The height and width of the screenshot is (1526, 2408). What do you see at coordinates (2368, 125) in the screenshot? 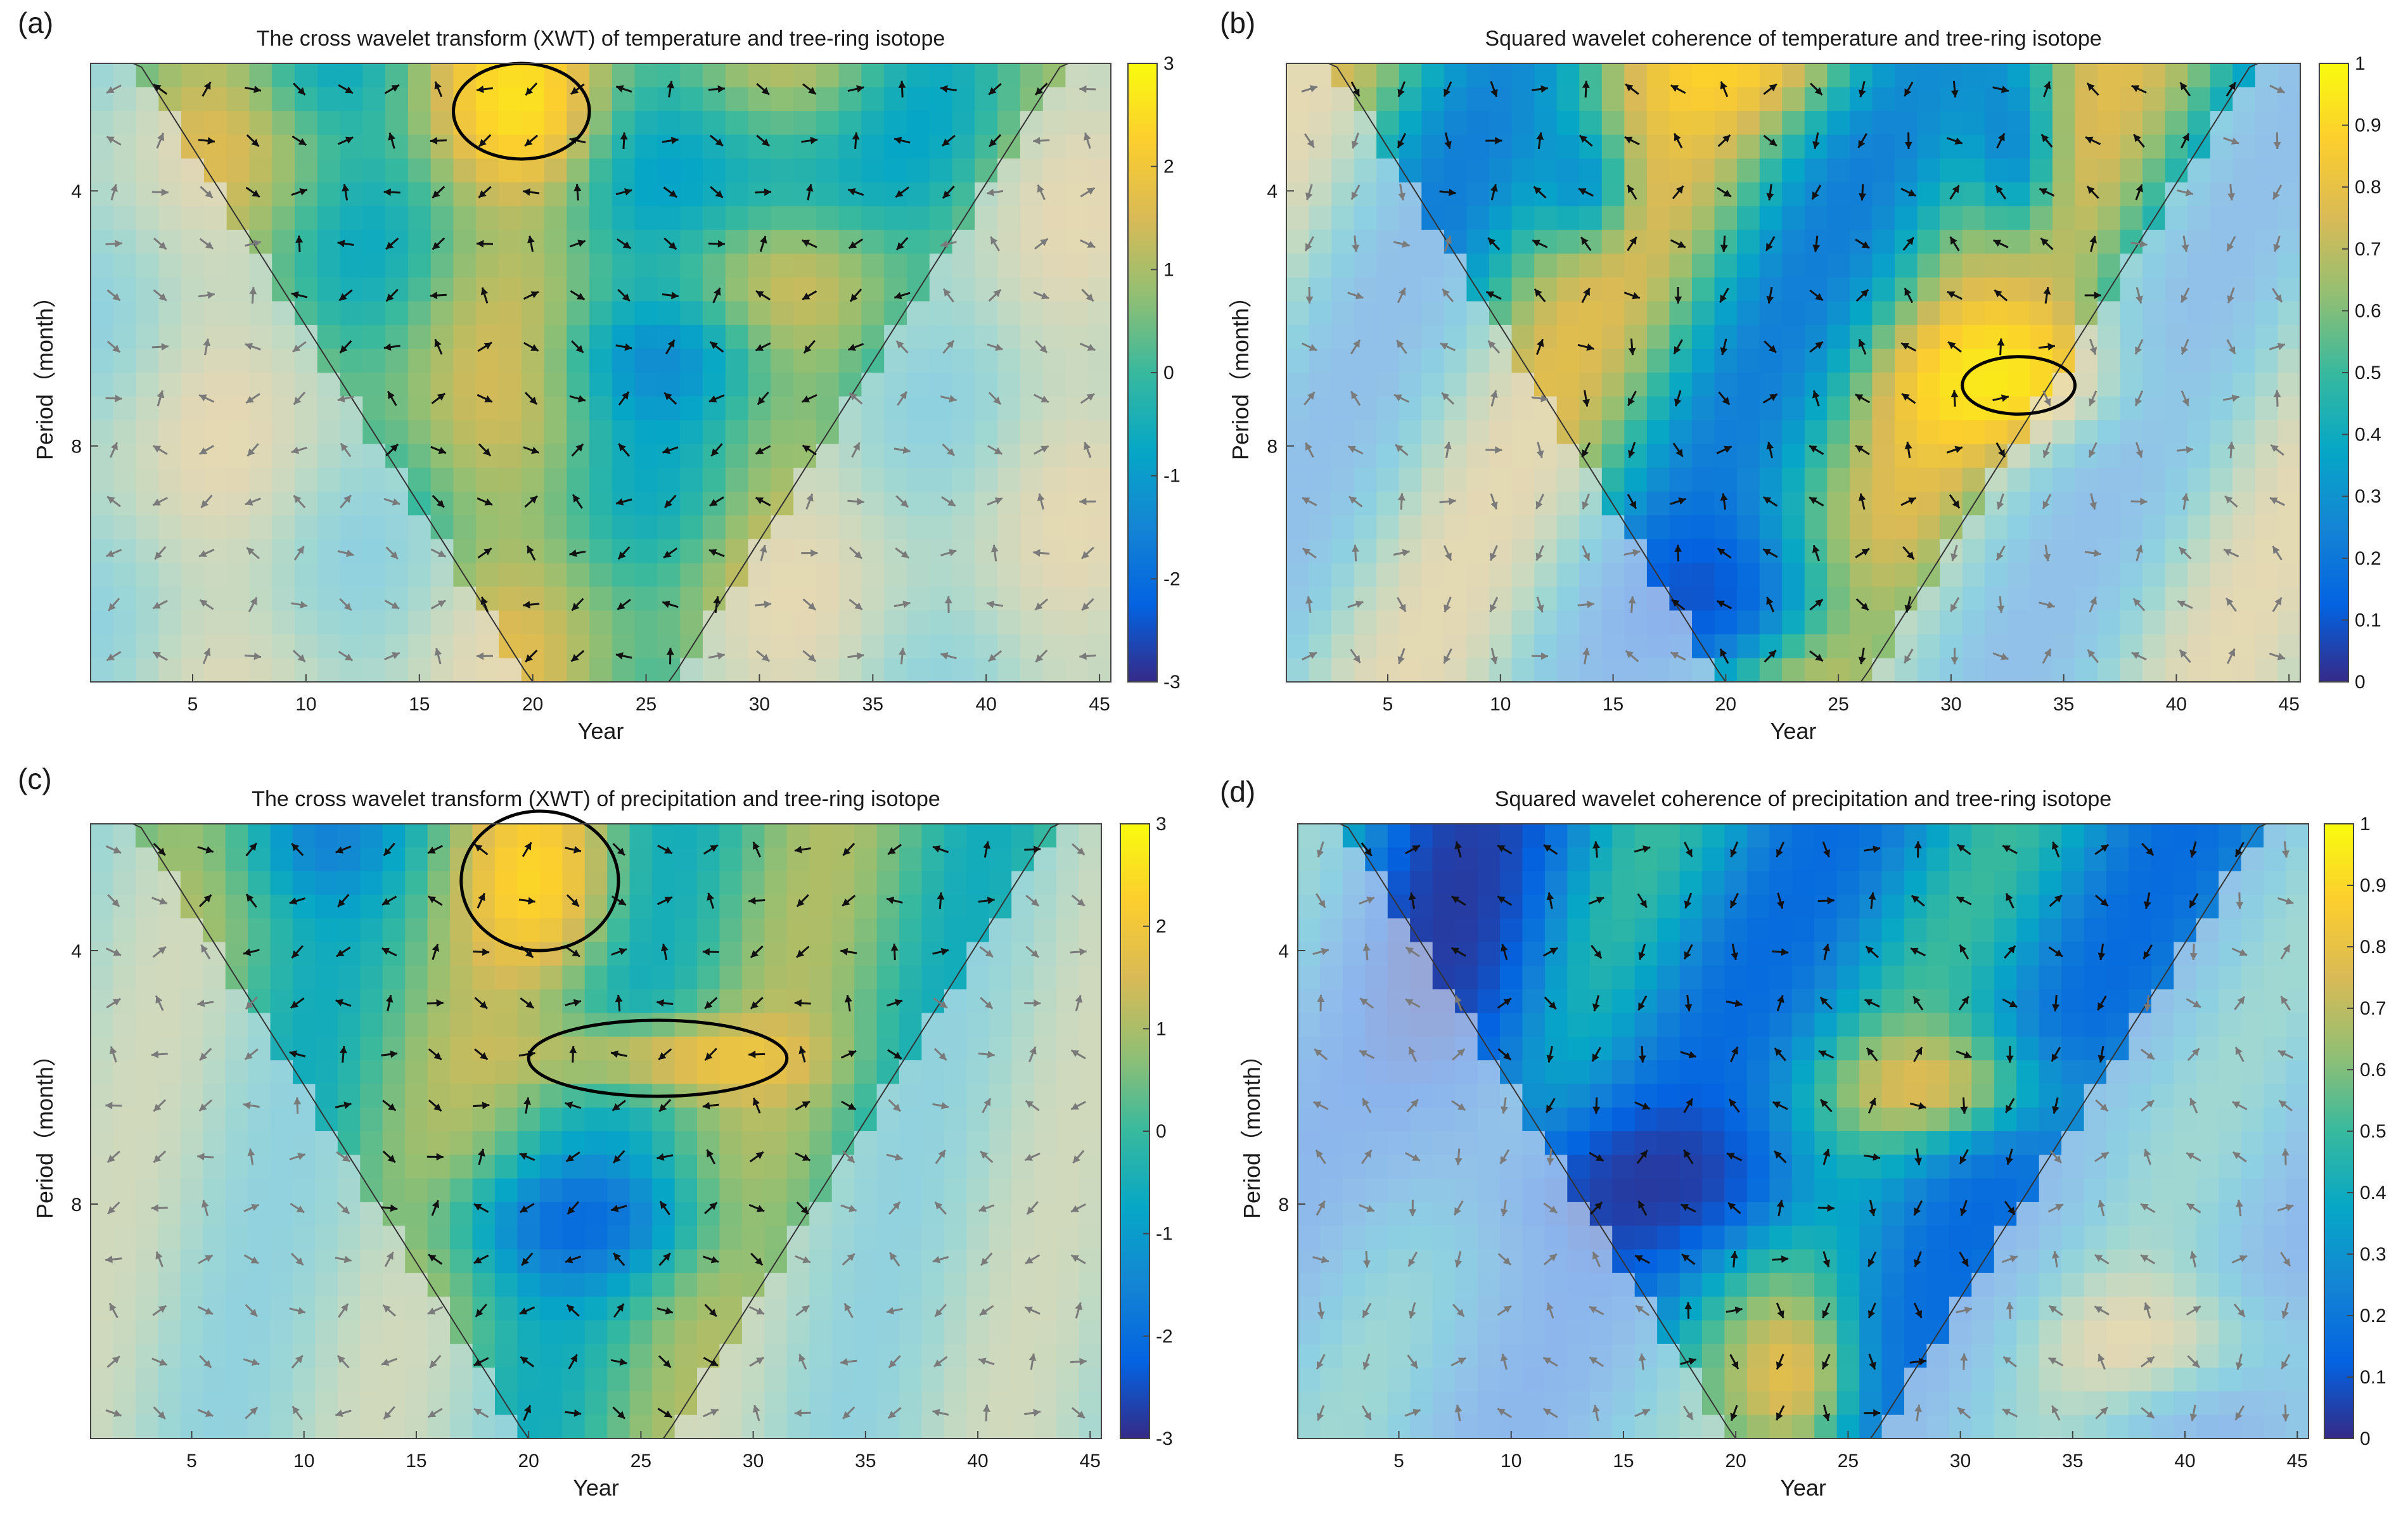
I see `colorbar-tick-label: 0.9` at bounding box center [2368, 125].